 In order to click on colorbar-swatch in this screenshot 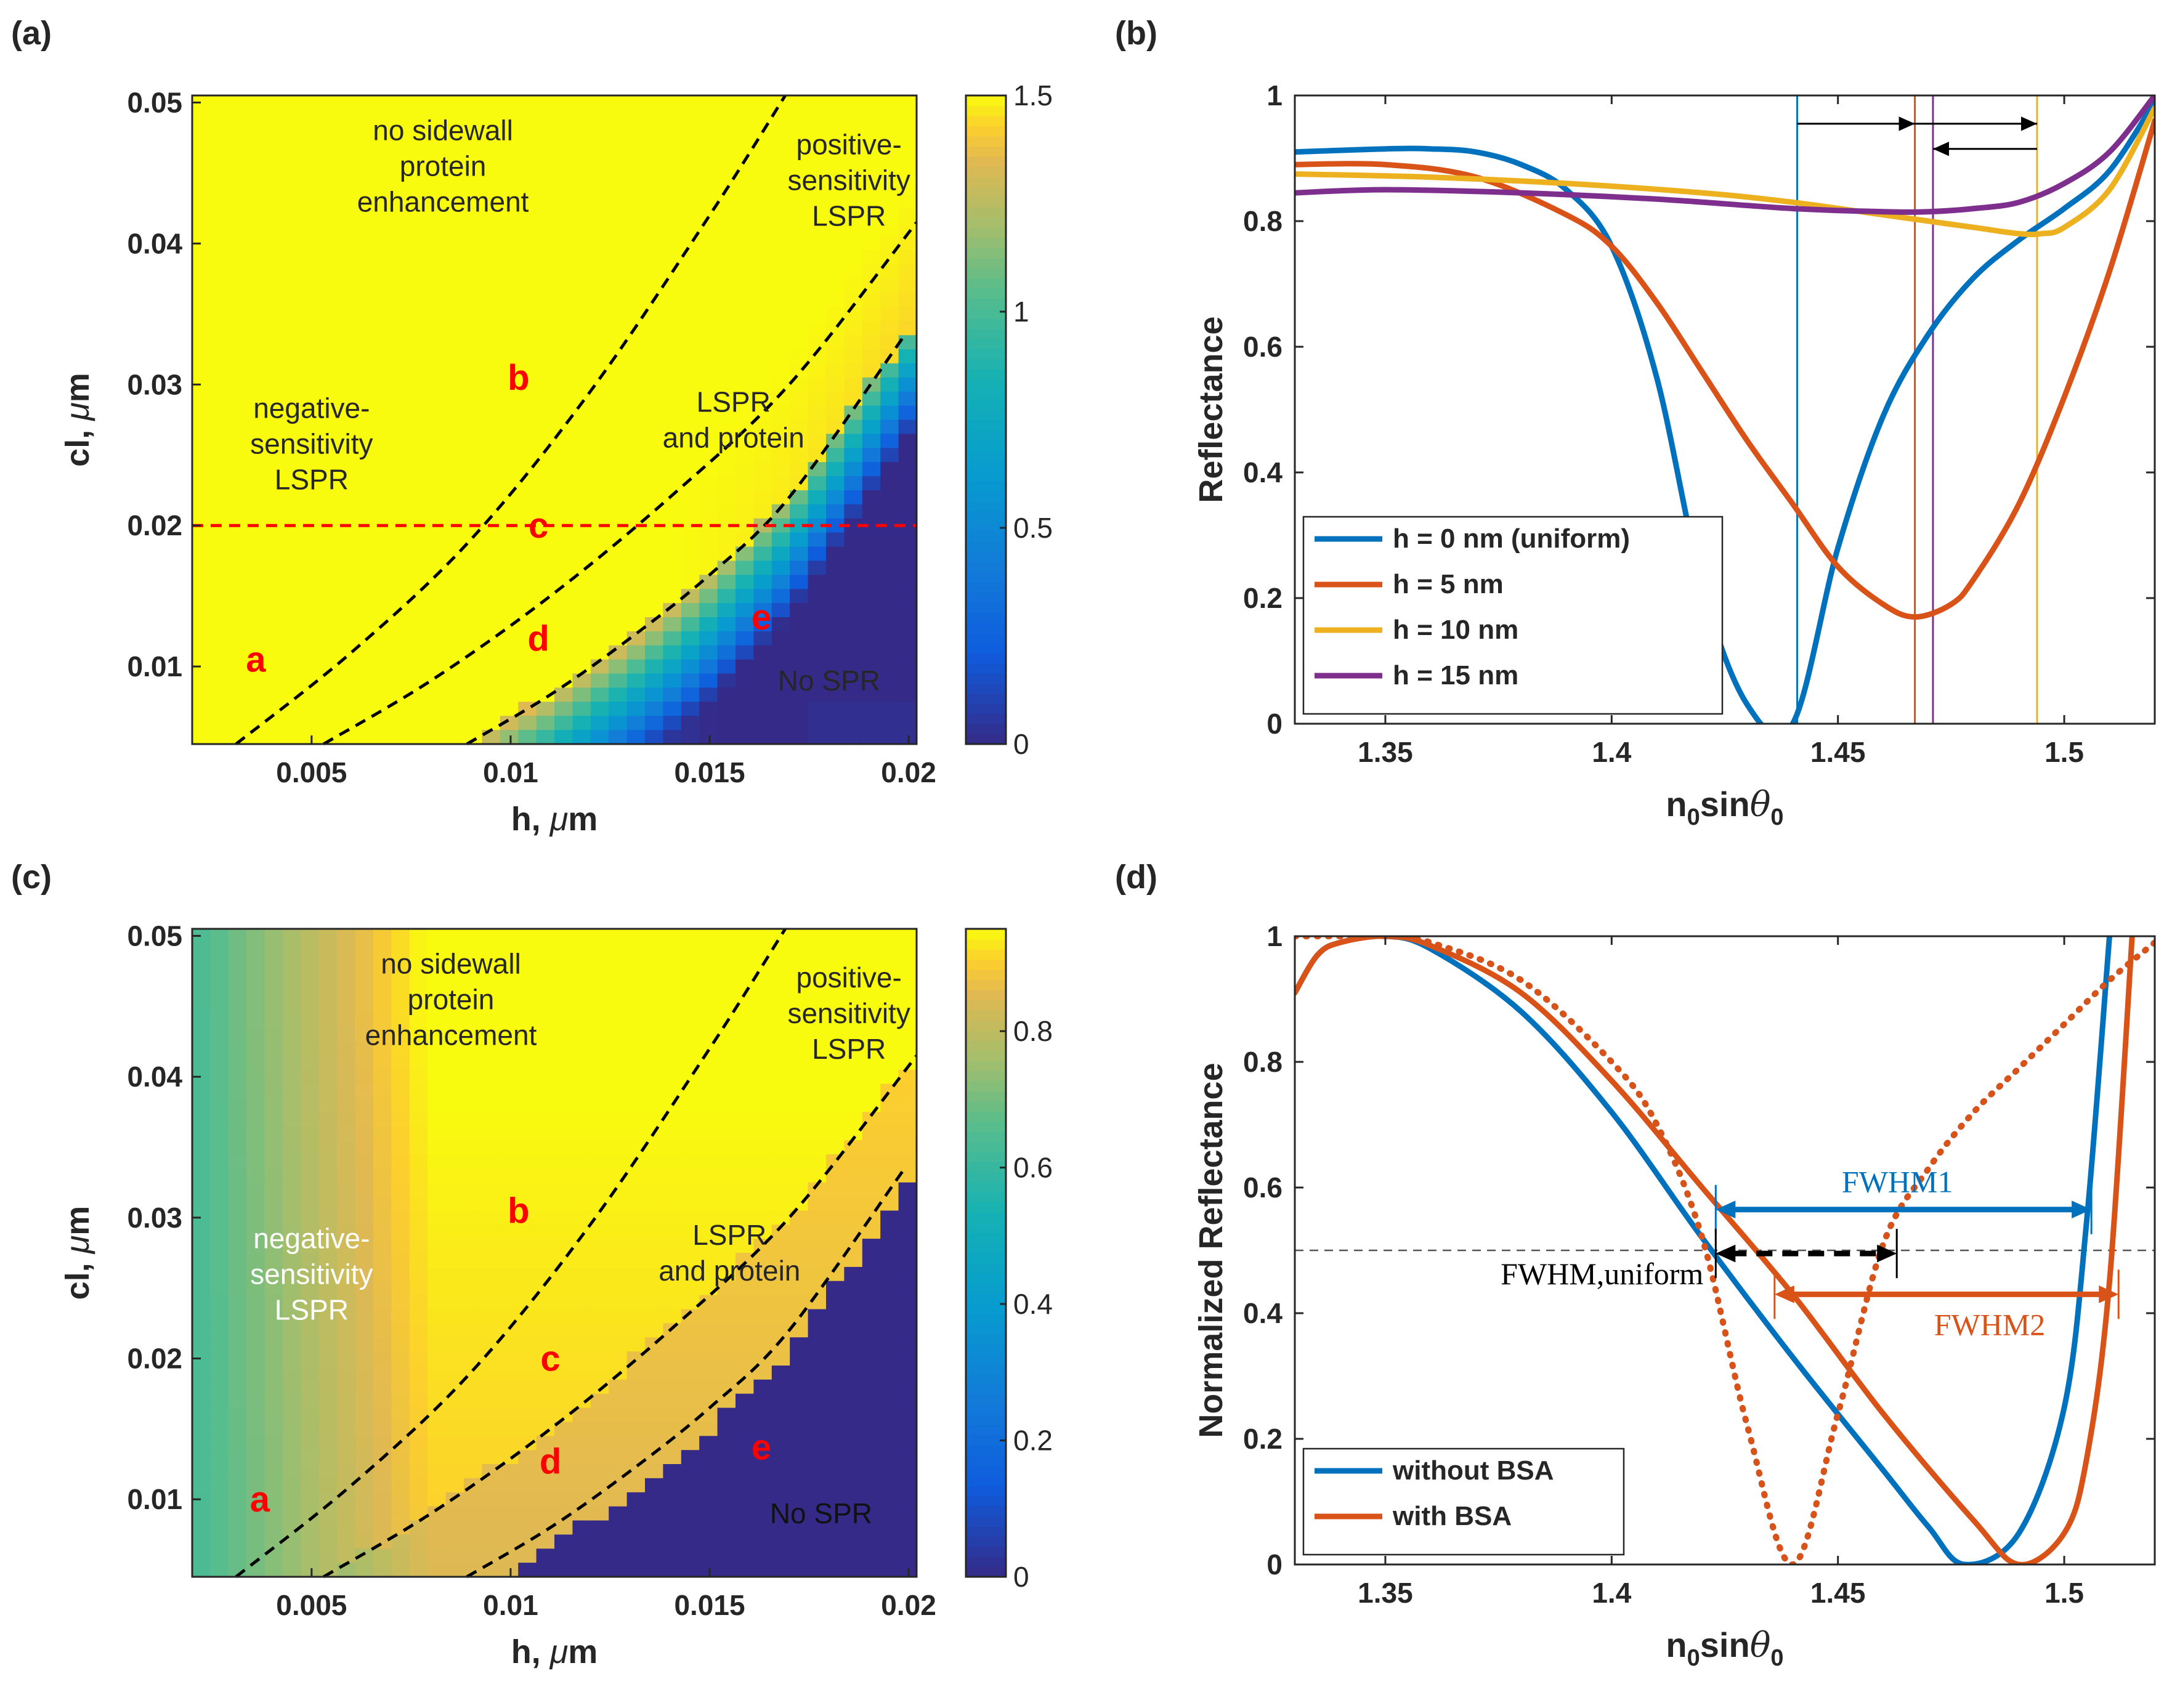, I will do `click(986, 1065)`.